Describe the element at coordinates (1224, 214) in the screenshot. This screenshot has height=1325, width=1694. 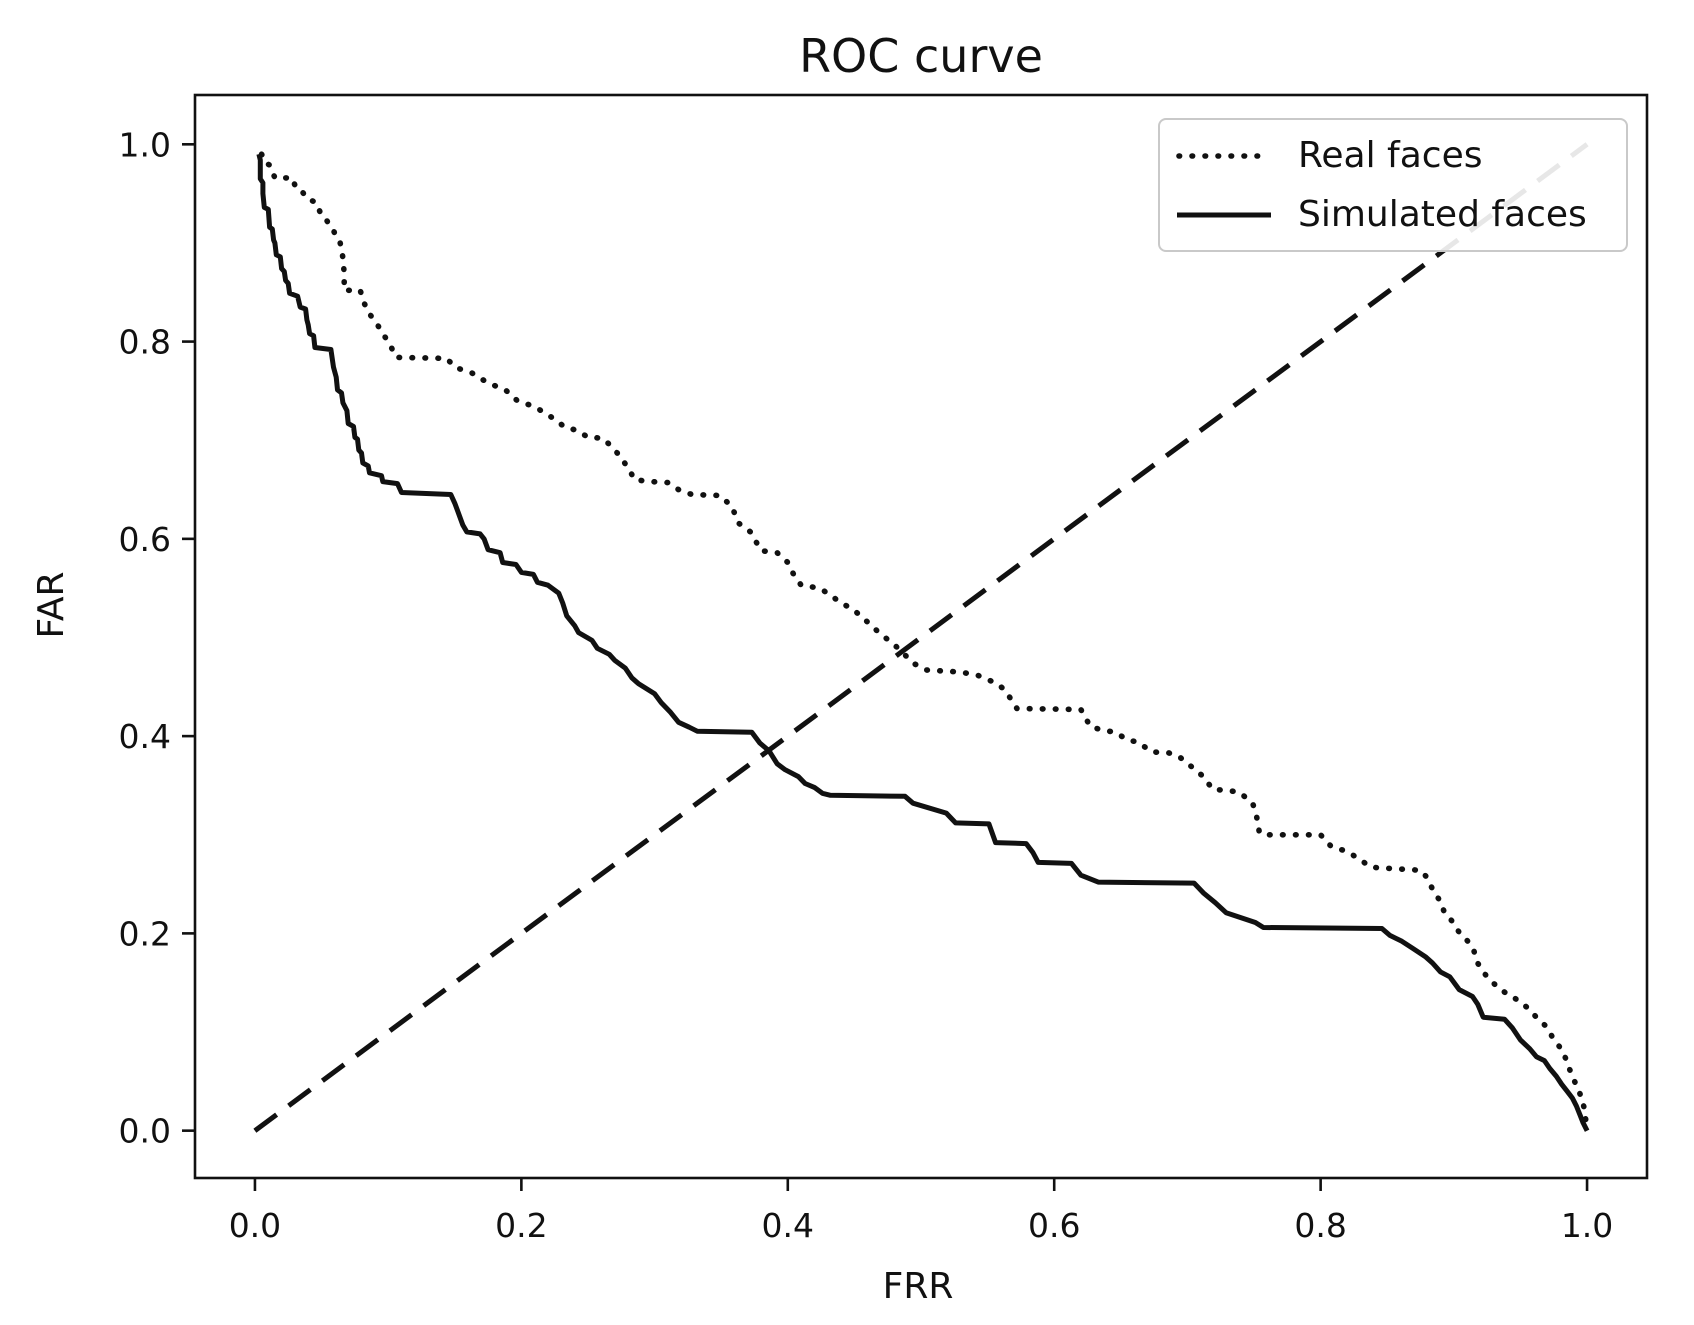
I see `solid-line-sample` at that location.